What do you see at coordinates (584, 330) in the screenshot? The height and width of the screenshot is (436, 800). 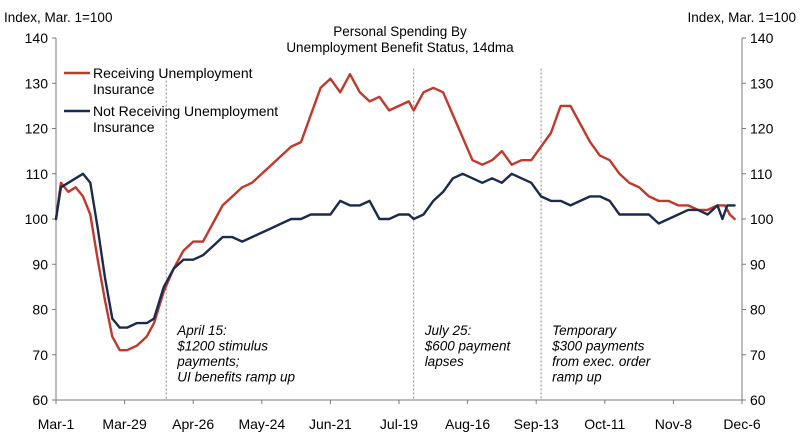 I see `annotation-text: Temporary` at bounding box center [584, 330].